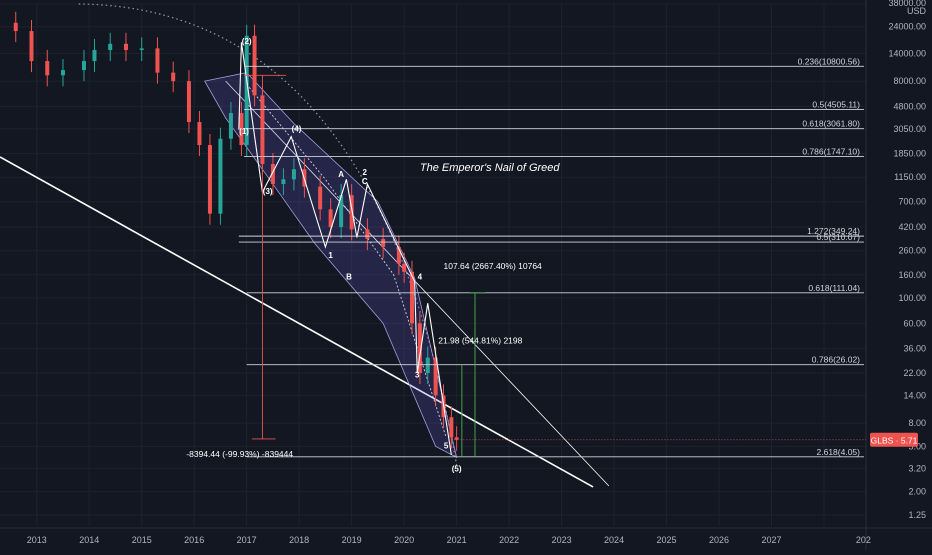  I want to click on fib-label: 0.618(3061.80), so click(831, 124).